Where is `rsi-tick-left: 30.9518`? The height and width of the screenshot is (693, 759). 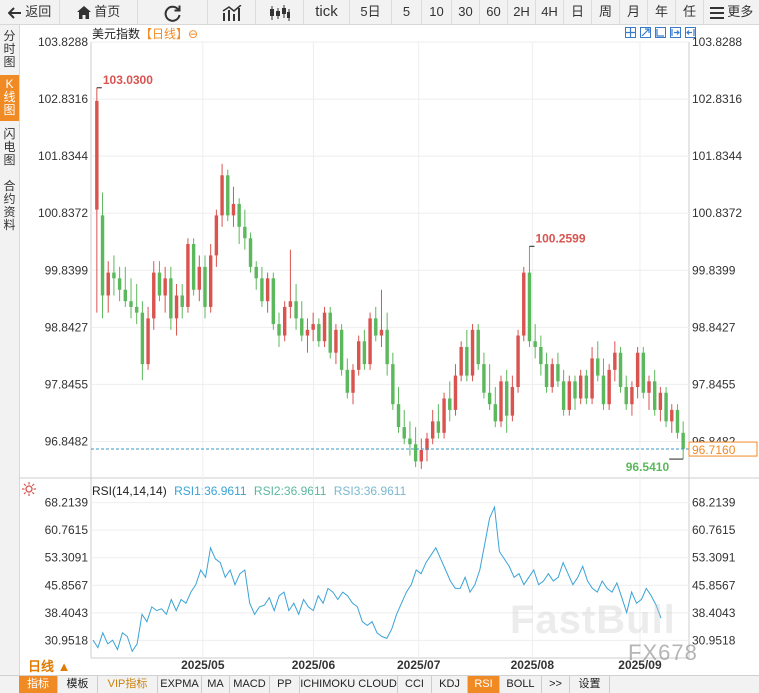
rsi-tick-left: 30.9518 is located at coordinates (67, 640).